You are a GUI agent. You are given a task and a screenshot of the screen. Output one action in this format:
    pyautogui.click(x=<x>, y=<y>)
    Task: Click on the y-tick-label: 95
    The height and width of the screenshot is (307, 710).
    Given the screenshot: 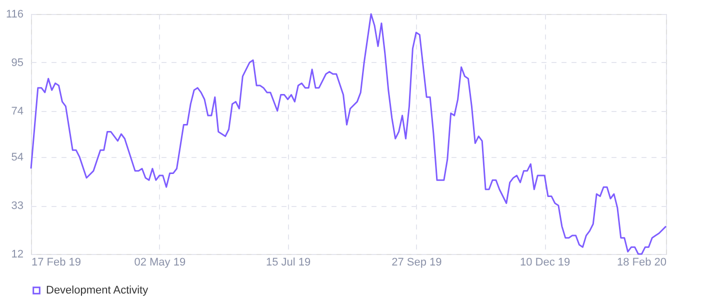 What is the action you would take?
    pyautogui.click(x=17, y=62)
    